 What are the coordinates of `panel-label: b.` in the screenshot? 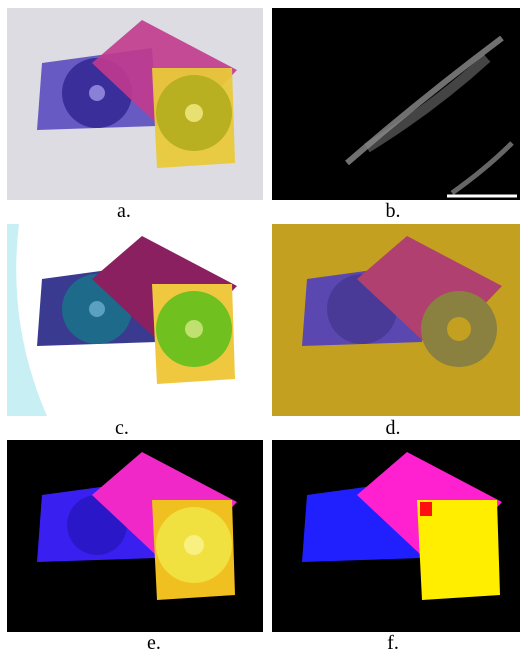 It's located at (393, 211).